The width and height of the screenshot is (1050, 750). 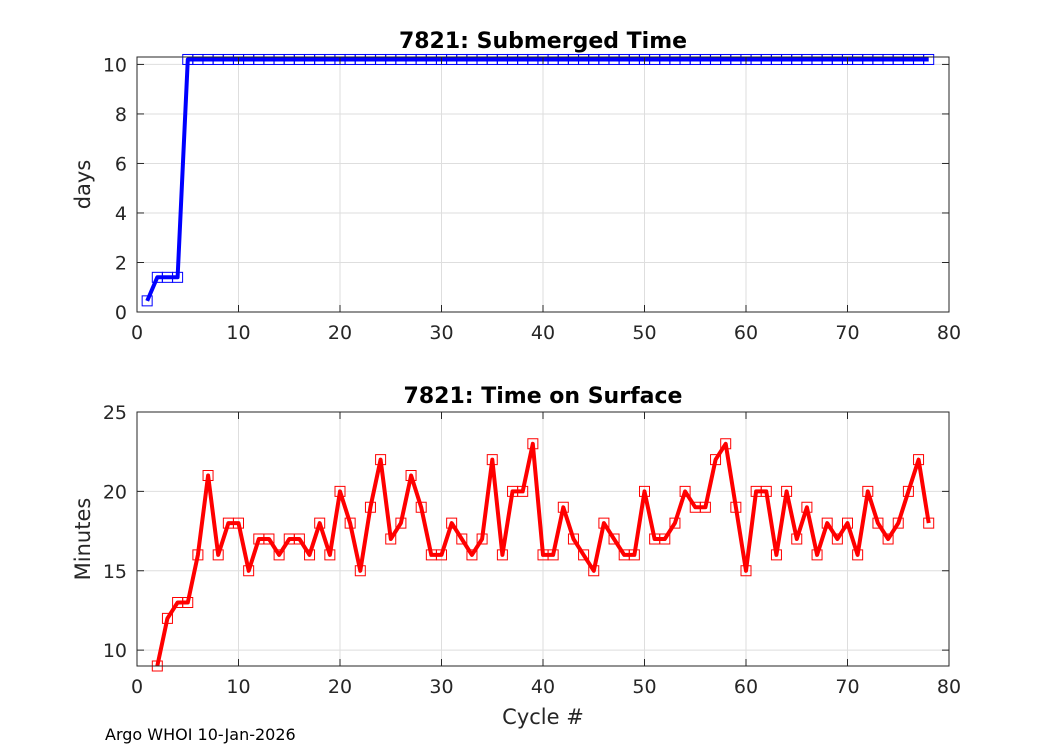 What do you see at coordinates (121, 214) in the screenshot?
I see `y-tick-label: 4` at bounding box center [121, 214].